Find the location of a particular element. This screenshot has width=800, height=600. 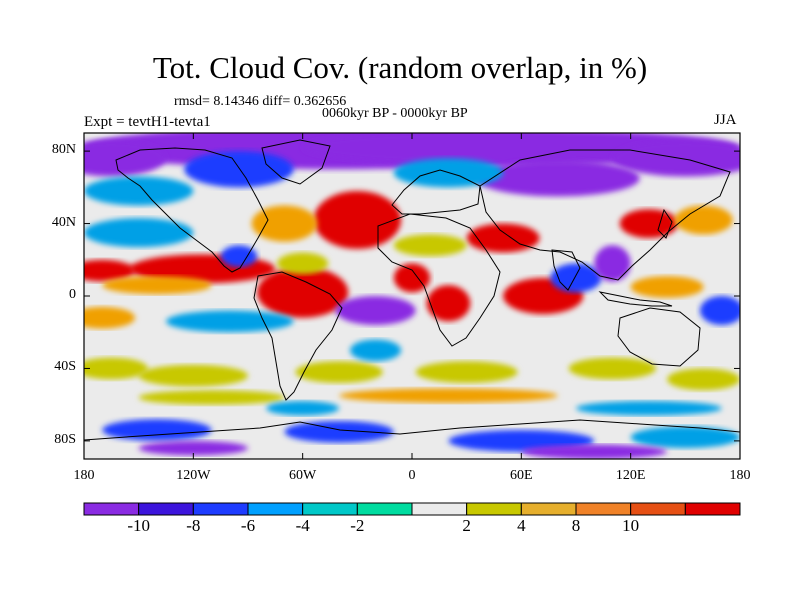

colorbar is located at coordinates (412, 509).